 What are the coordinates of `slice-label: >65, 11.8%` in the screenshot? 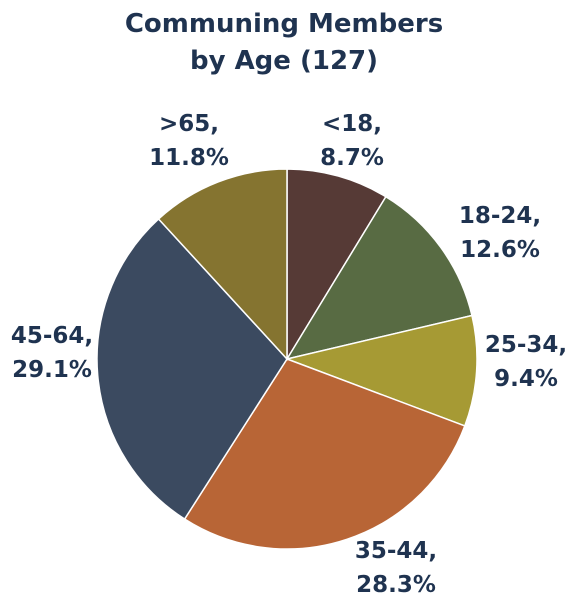 It's located at (189, 141).